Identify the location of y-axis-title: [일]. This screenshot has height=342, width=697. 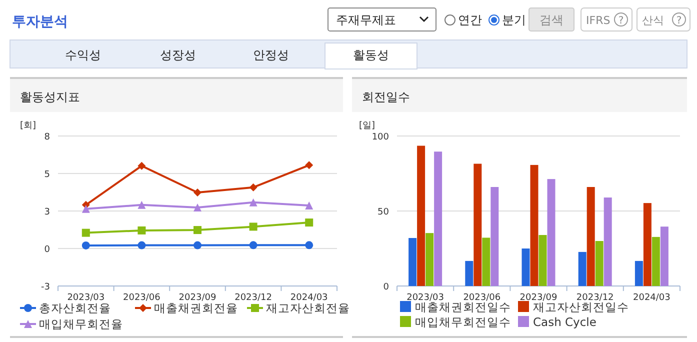
(367, 126).